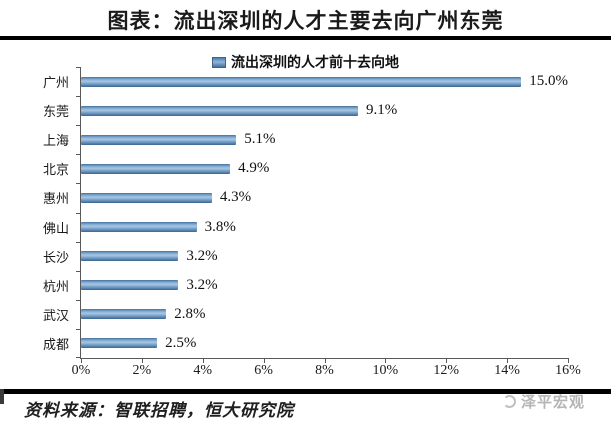 Image resolution: width=611 pixels, height=423 pixels. What do you see at coordinates (507, 370) in the screenshot?
I see `x-axis-tick-label: 14%` at bounding box center [507, 370].